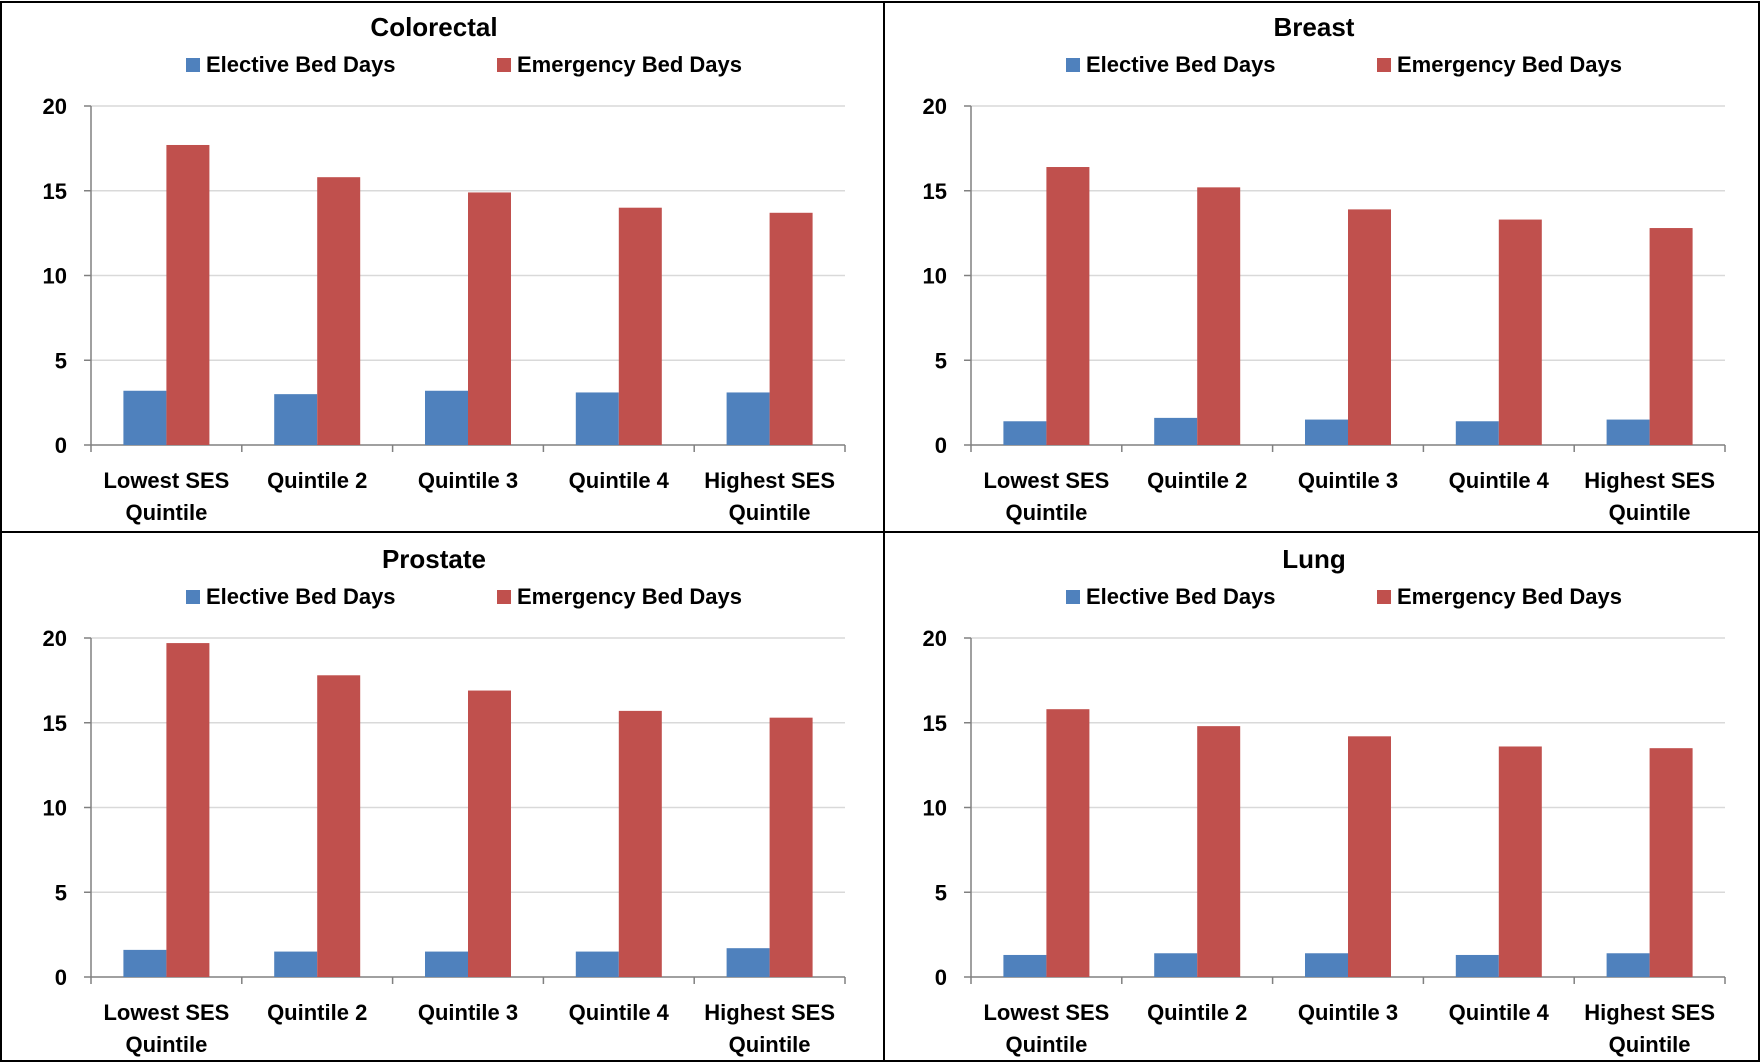 The width and height of the screenshot is (1760, 1062). Describe the element at coordinates (1314, 559) in the screenshot. I see `chart-title-lung: Lung` at that location.